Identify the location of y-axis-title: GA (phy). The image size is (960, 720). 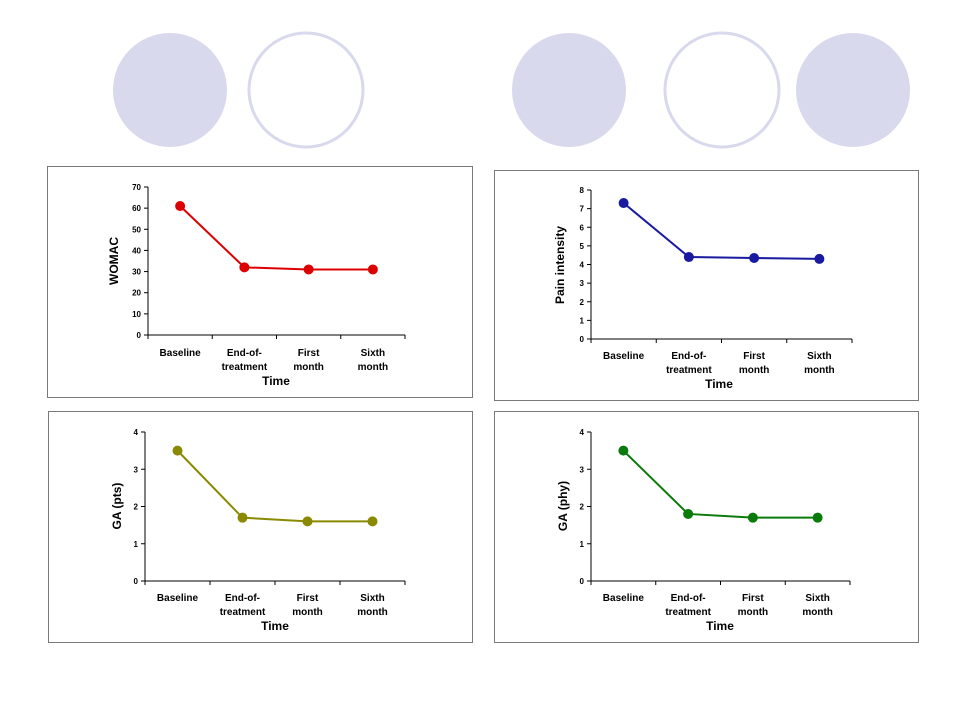
(563, 506).